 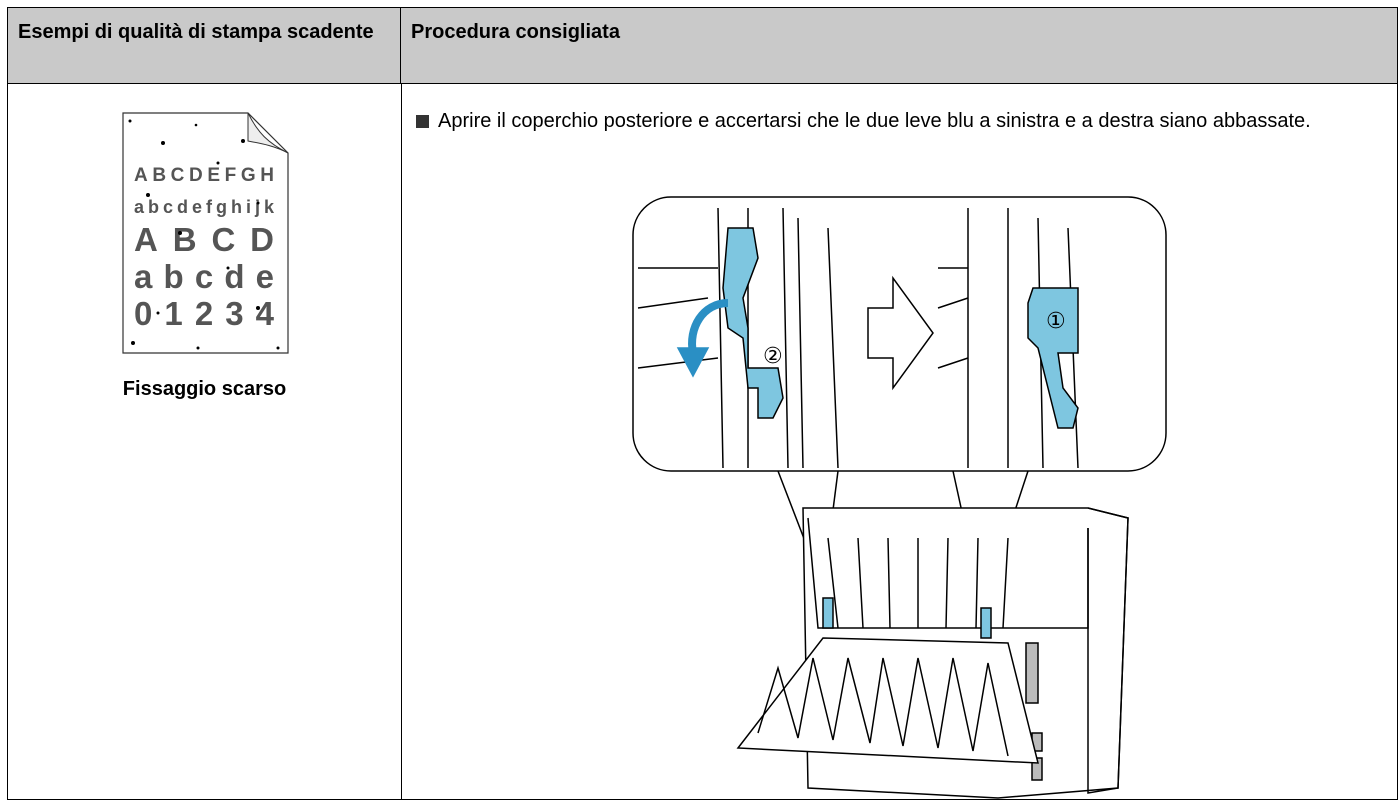 What do you see at coordinates (205, 233) in the screenshot?
I see `sample-page: ABCDEFGH abcdefghijk ABCD abcde 01234` at bounding box center [205, 233].